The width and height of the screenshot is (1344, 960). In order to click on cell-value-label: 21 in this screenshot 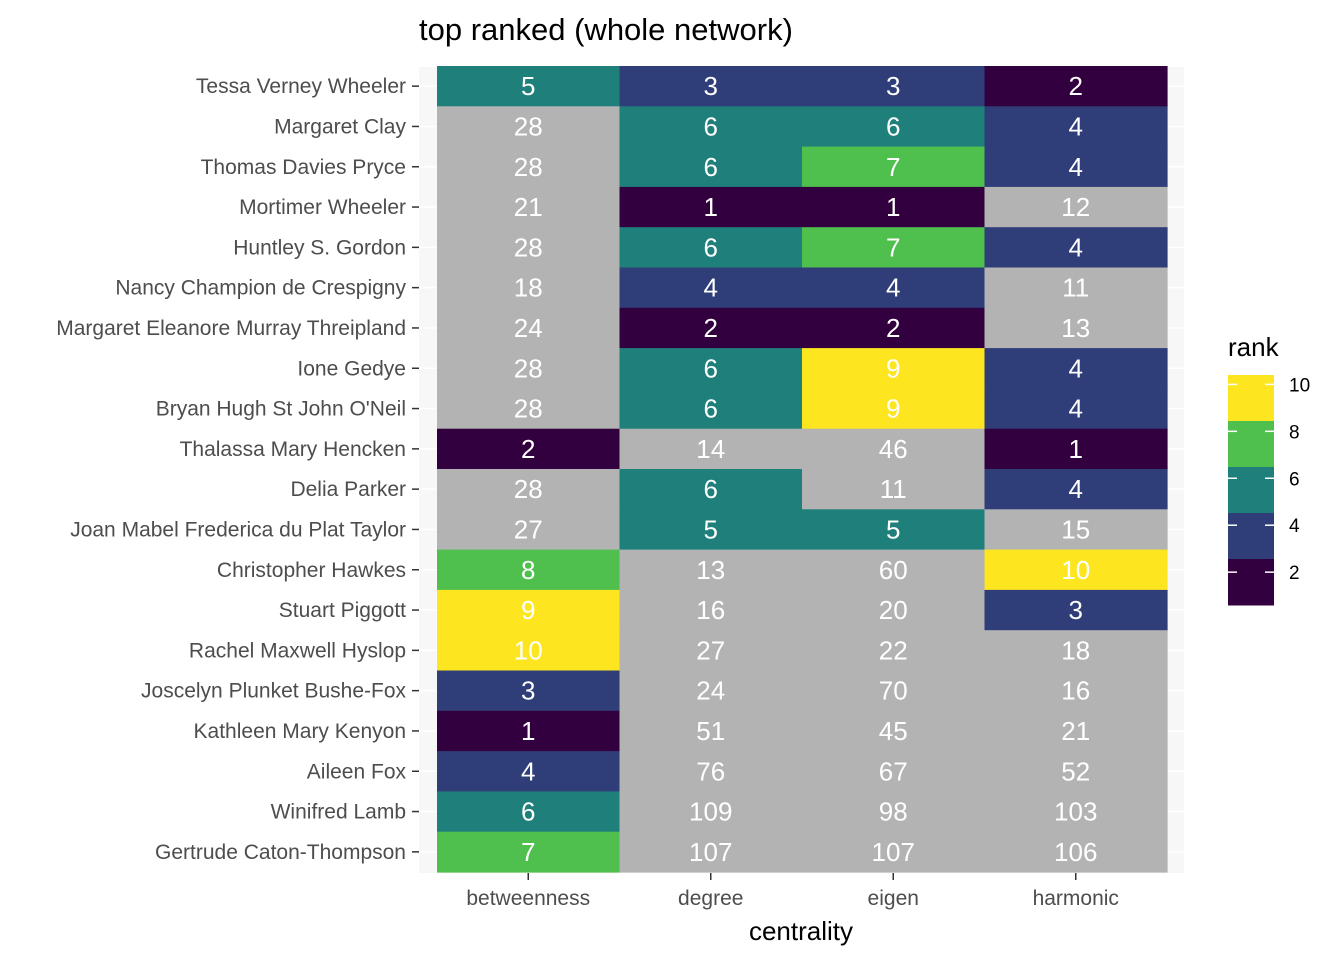, I will do `click(1075, 731)`.